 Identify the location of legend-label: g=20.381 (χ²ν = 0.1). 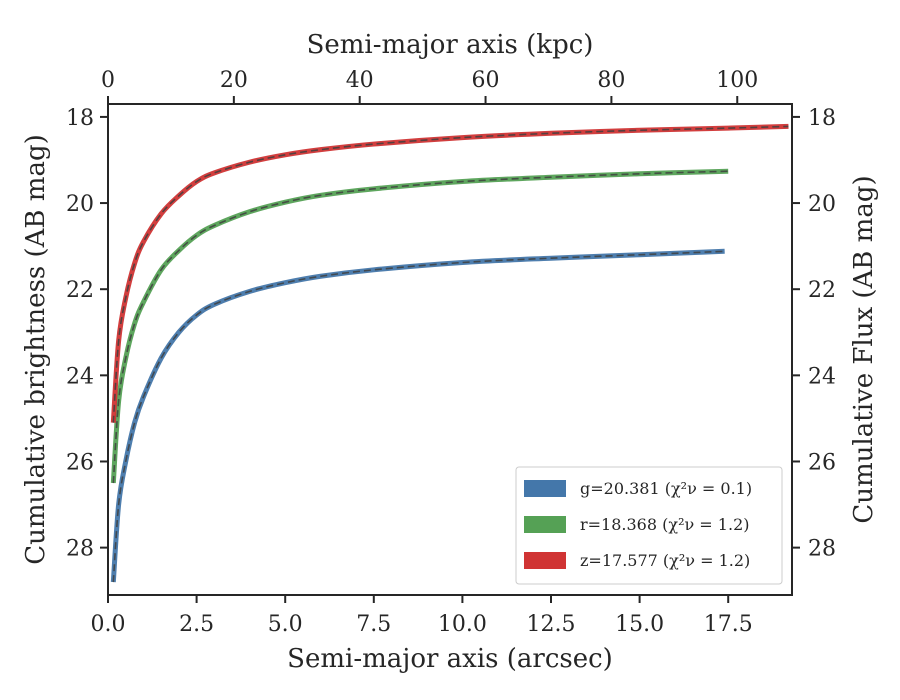
(666, 488).